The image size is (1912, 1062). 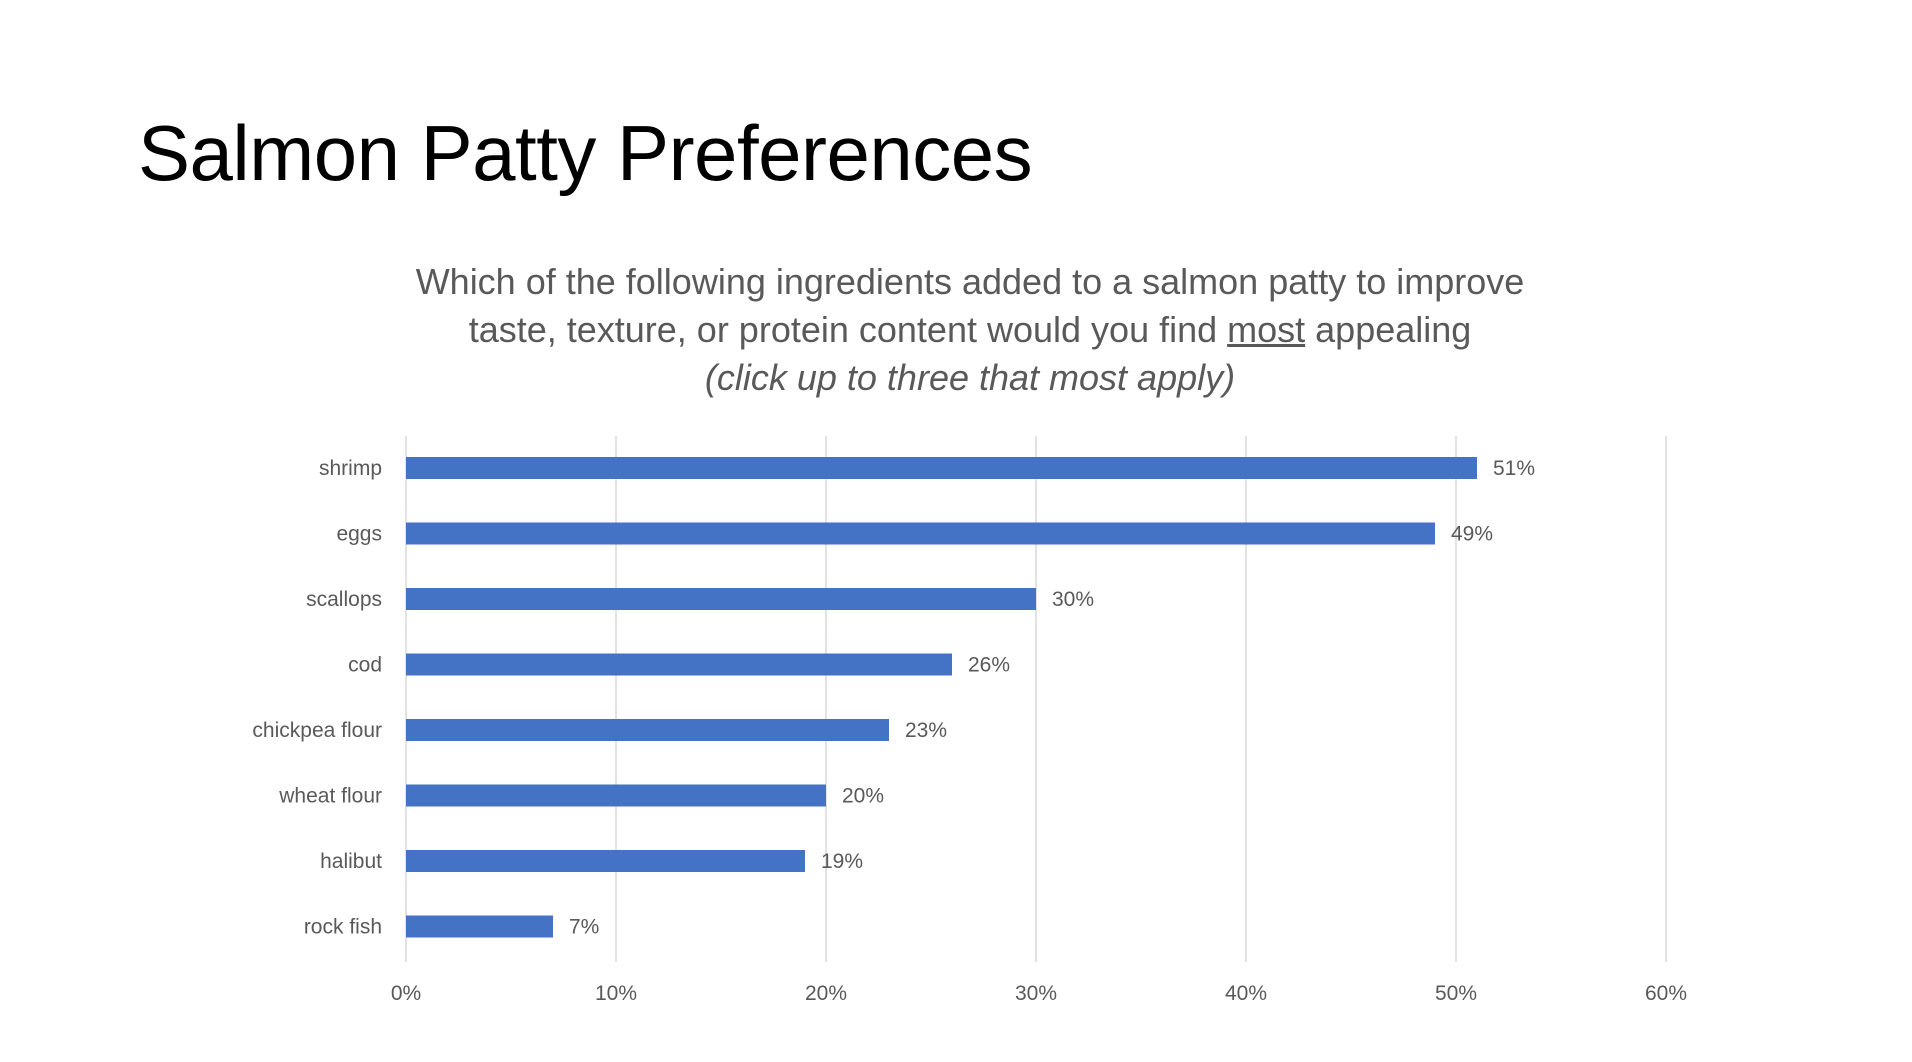 What do you see at coordinates (826, 993) in the screenshot?
I see `x-tick-label: 20%` at bounding box center [826, 993].